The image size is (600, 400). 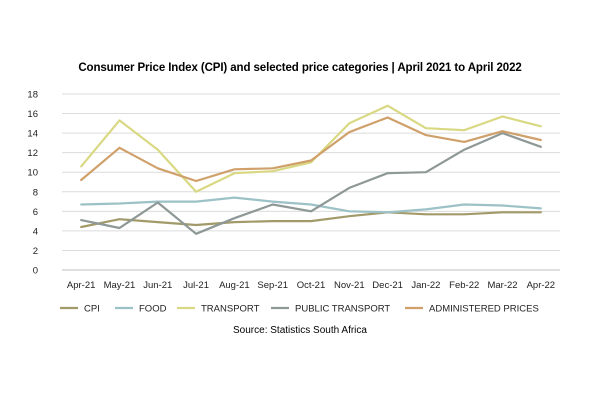 I want to click on y-axis-ticks: 0 2 4 6 8 10 12 14 16 18, so click(x=32, y=183).